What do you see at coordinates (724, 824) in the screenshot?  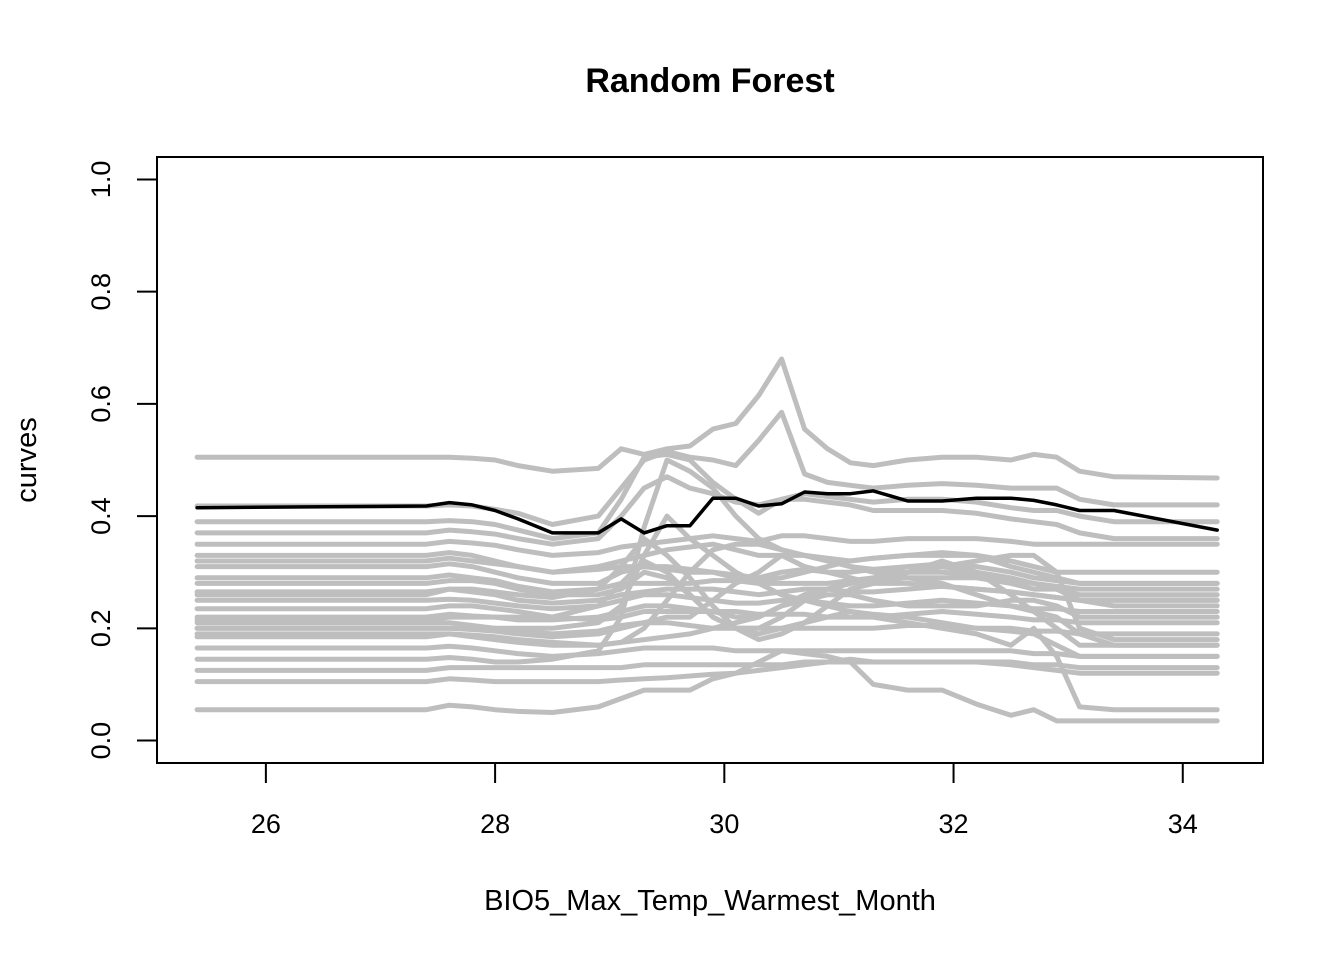 I see `x-tick-label: 30` at bounding box center [724, 824].